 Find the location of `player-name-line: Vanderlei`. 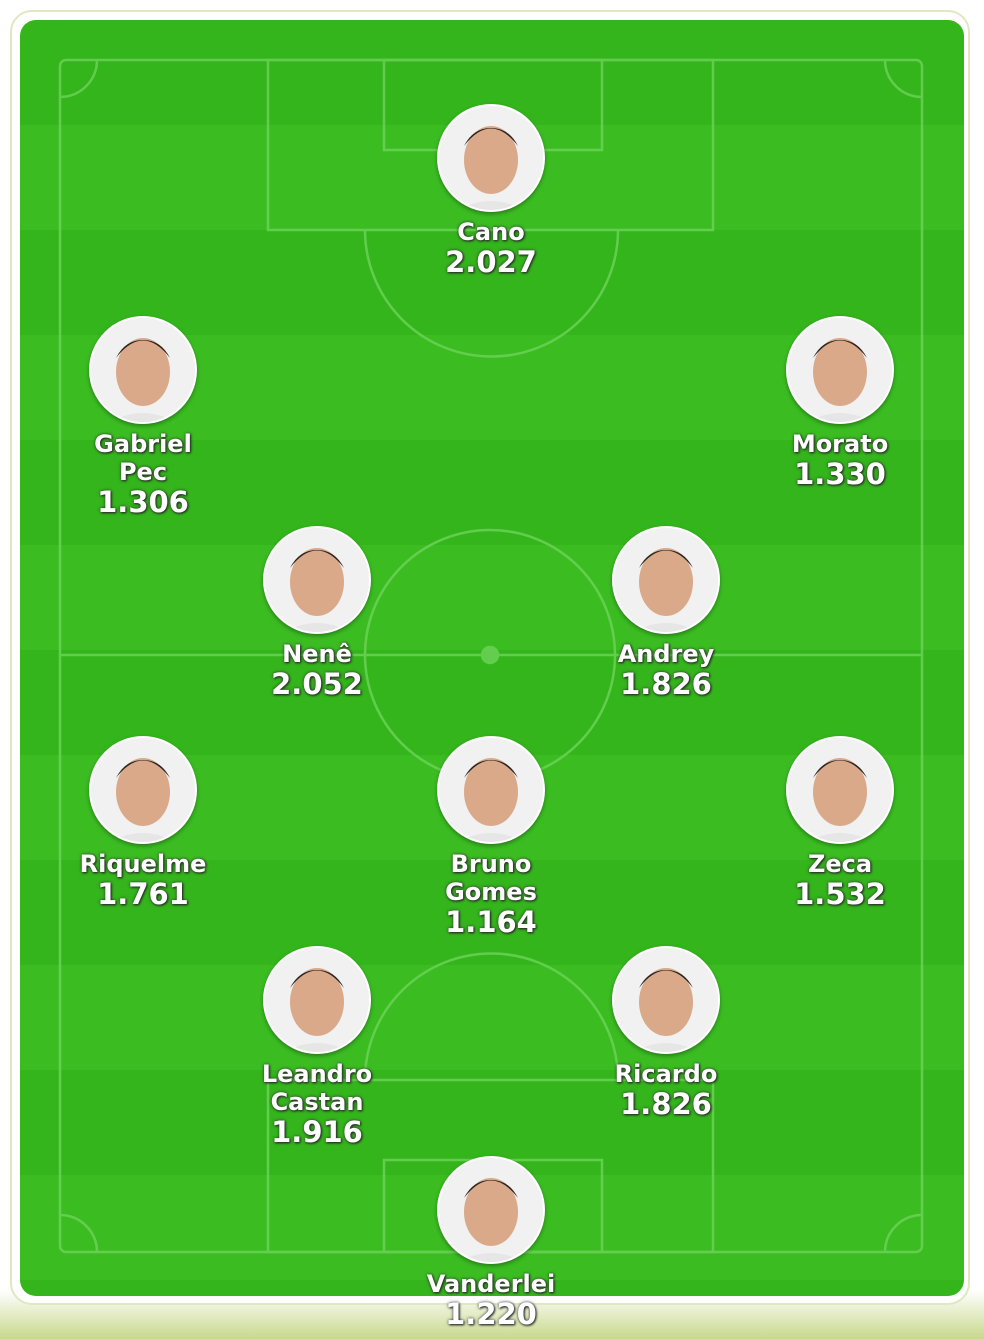

player-name-line: Vanderlei is located at coordinates (491, 1284).